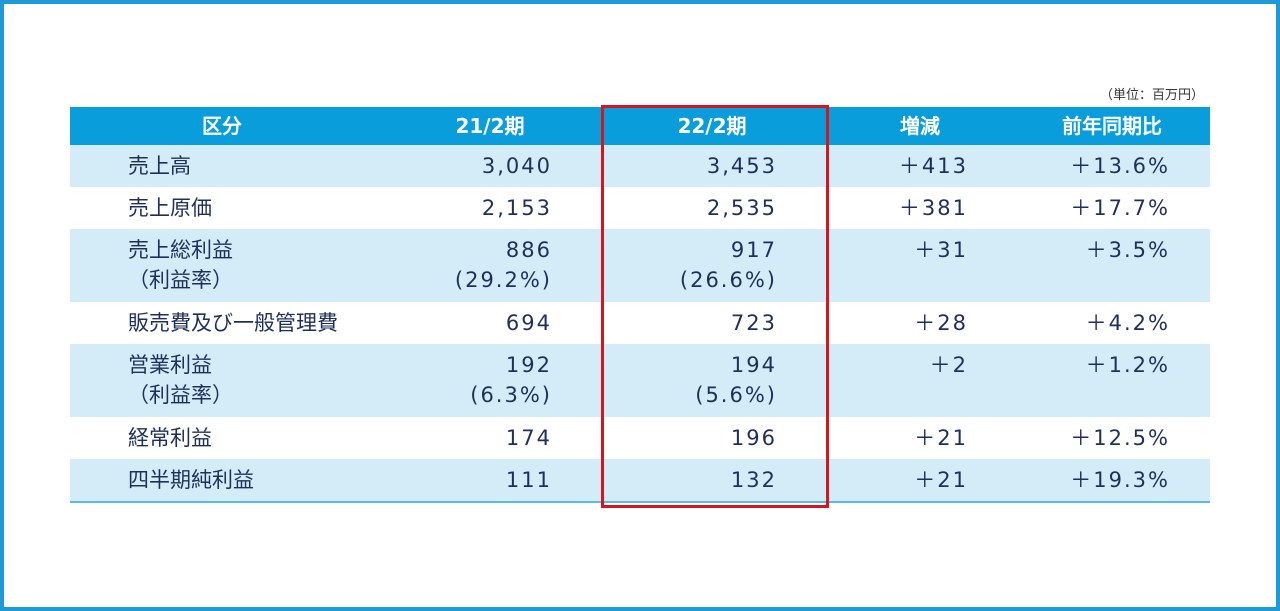 The height and width of the screenshot is (611, 1280). What do you see at coordinates (170, 208) in the screenshot?
I see `row-label: 売上原価` at bounding box center [170, 208].